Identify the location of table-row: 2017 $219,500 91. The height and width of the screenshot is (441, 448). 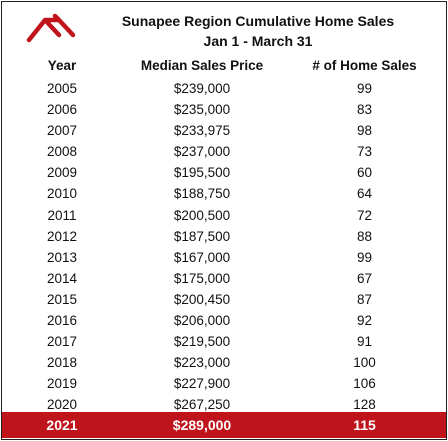
(224, 341).